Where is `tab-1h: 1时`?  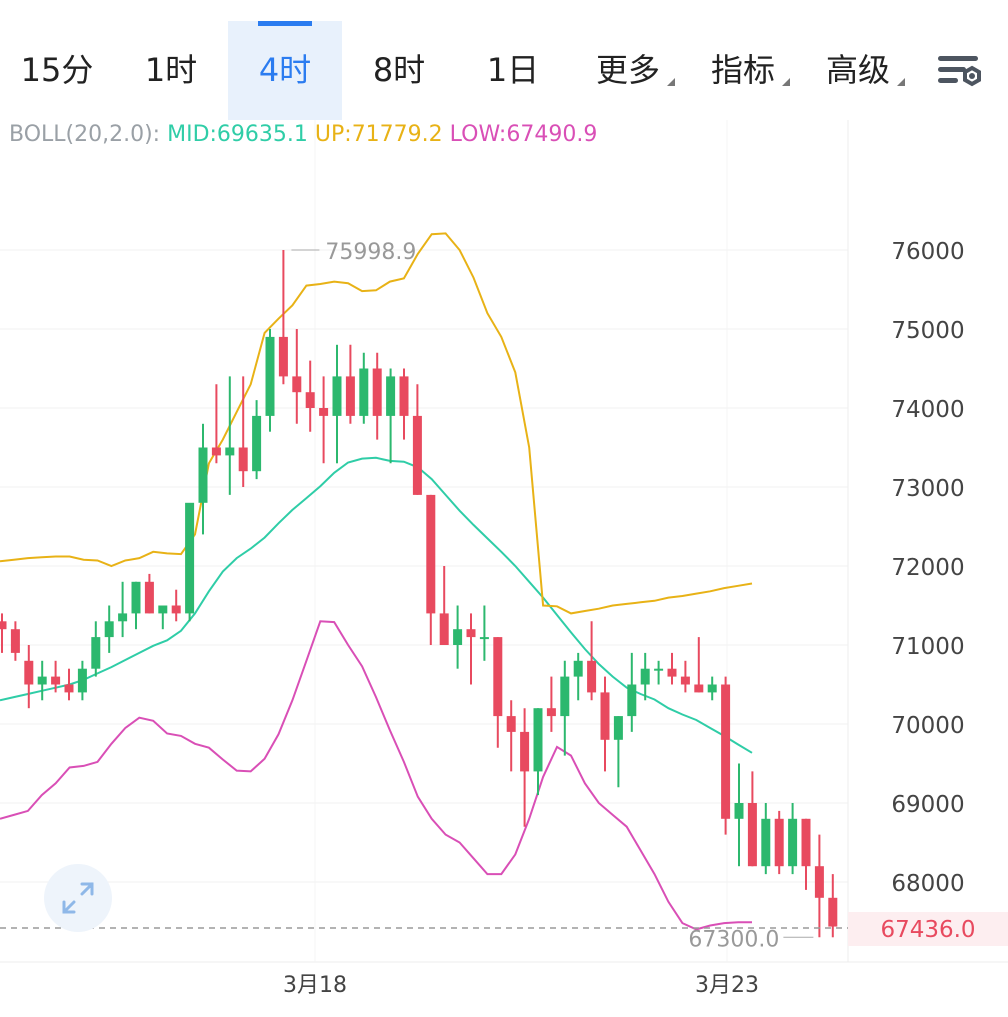 tab-1h: 1时 is located at coordinates (171, 70).